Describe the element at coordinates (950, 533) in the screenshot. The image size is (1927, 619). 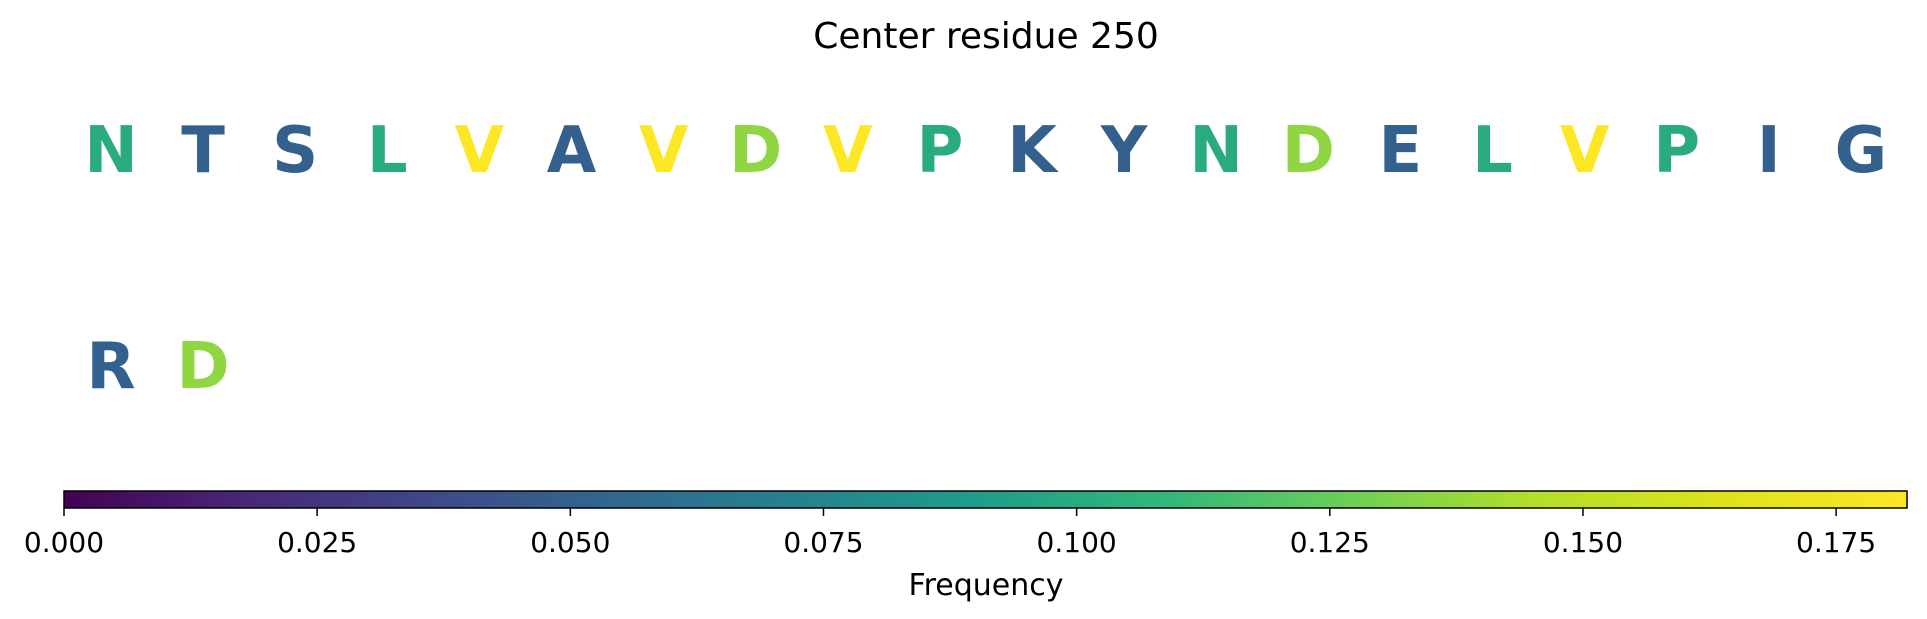
I see `colorbar-ticks: 0.000 0.025 0.050 0.075 0.100 0.125 0.150 0.175` at that location.